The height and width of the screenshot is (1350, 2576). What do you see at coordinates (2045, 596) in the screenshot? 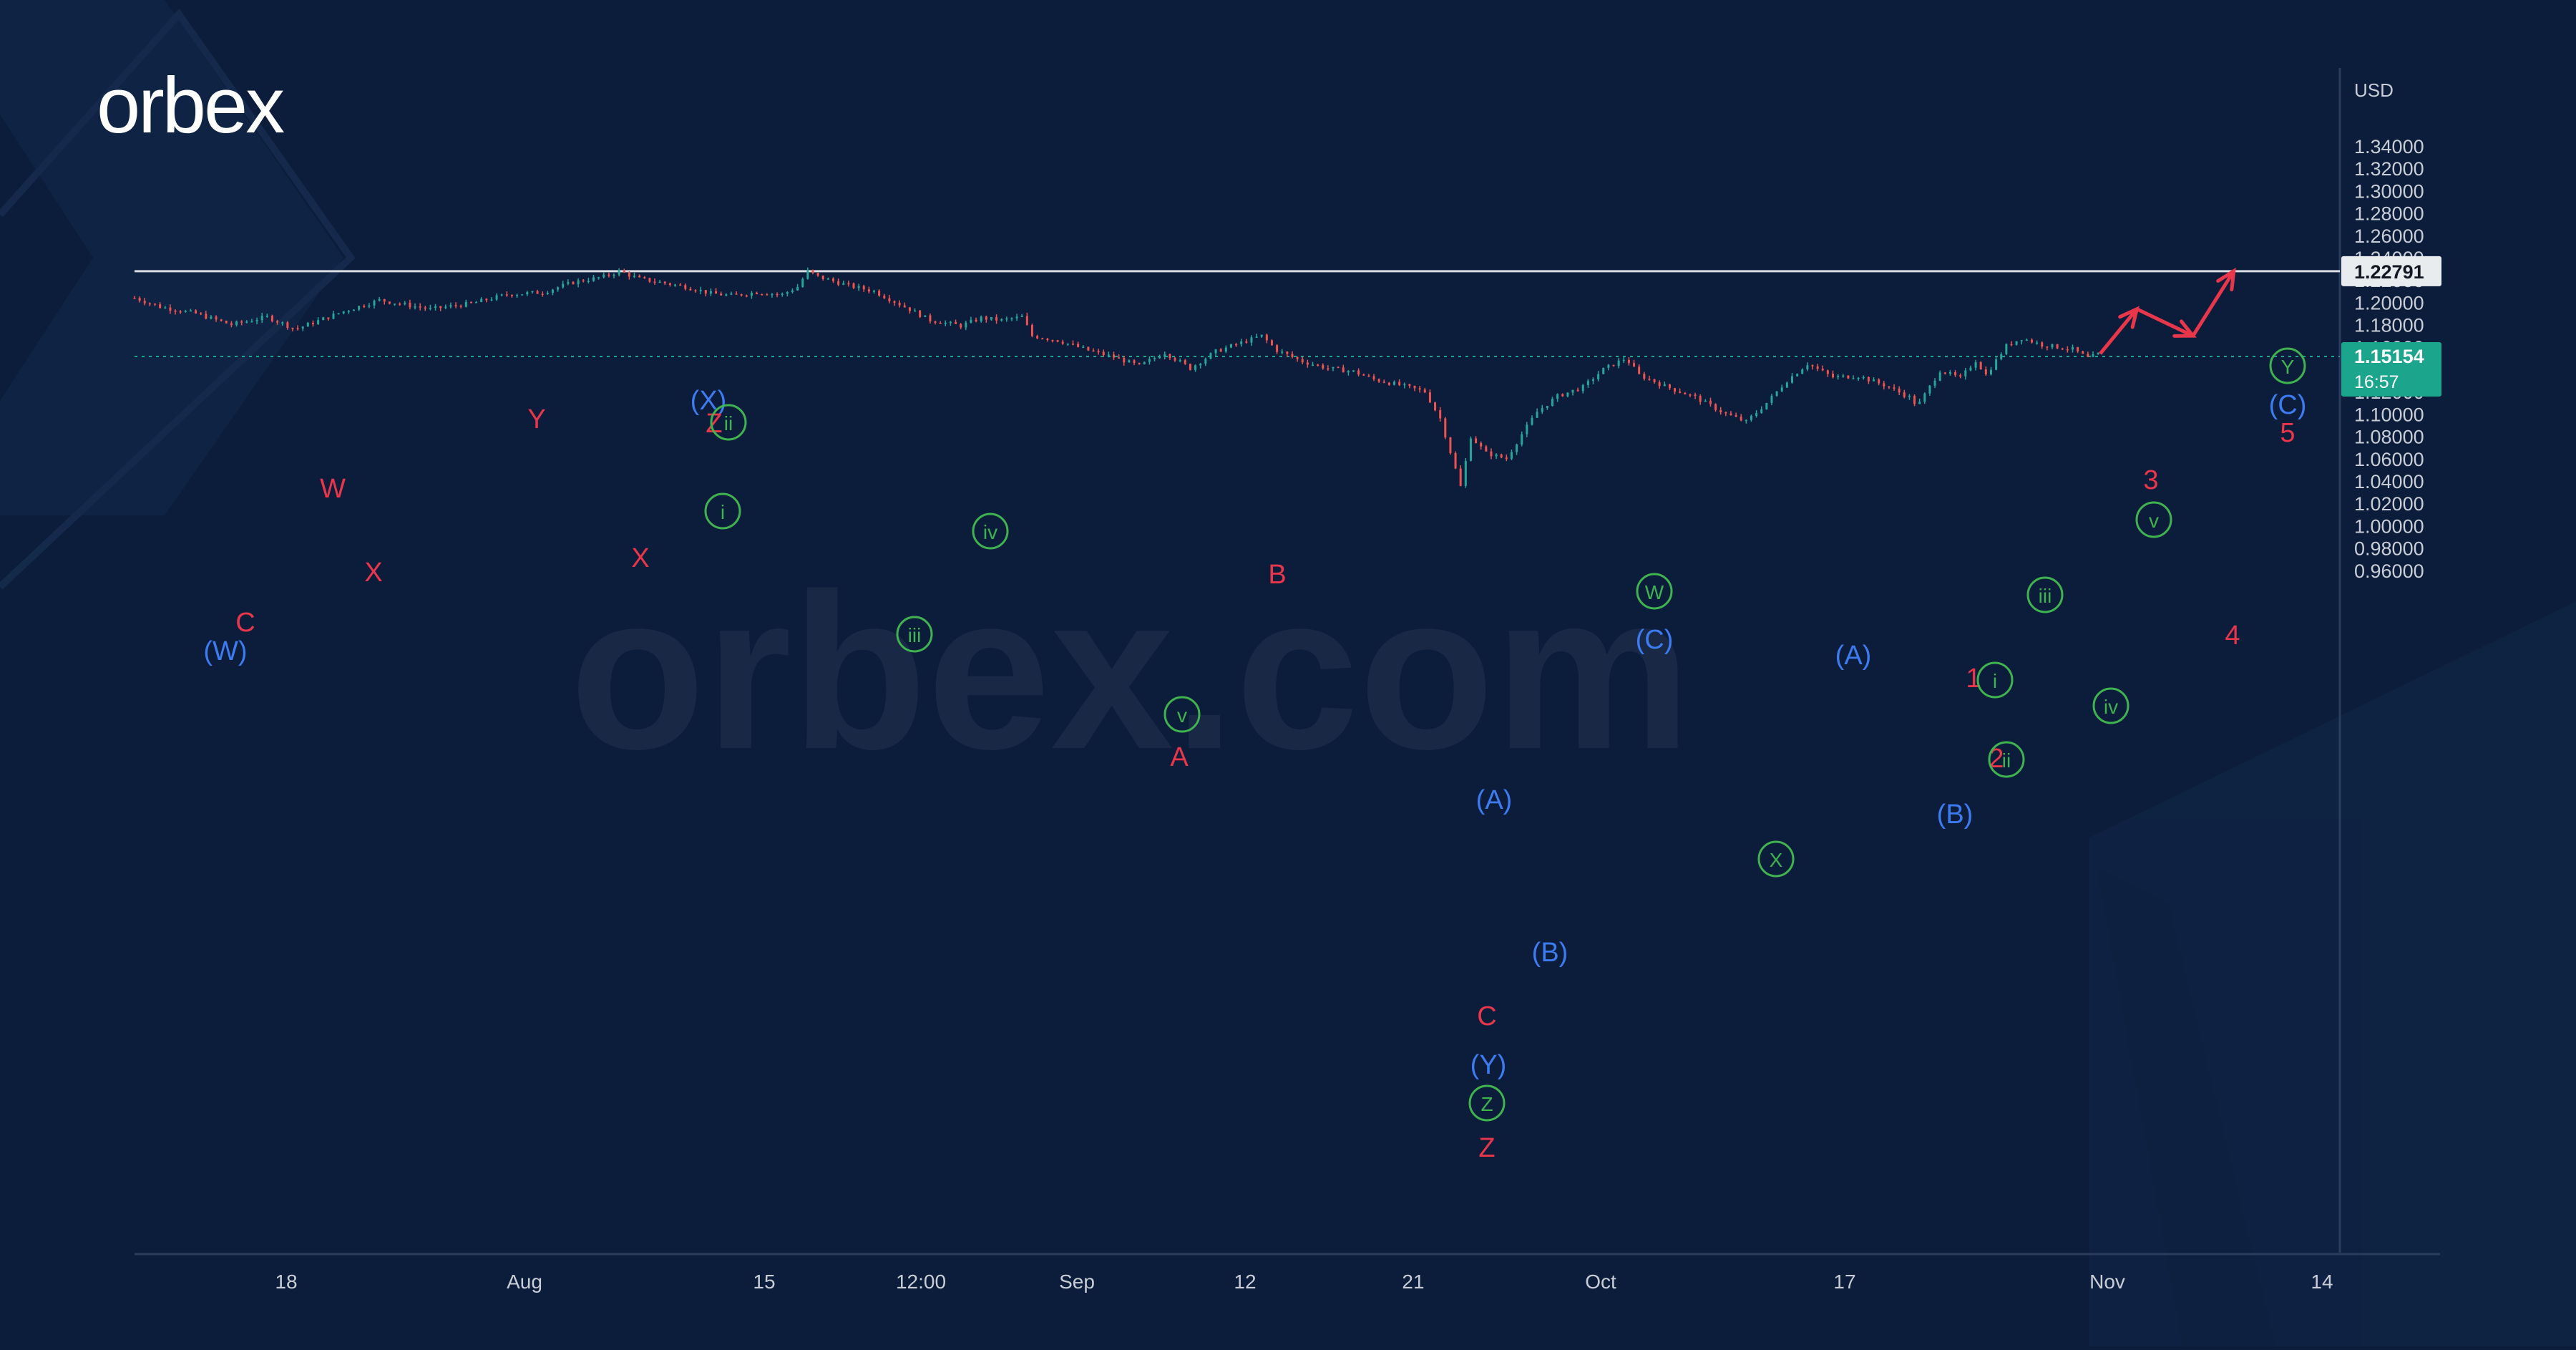
I see `wave-label-text: iii` at bounding box center [2045, 596].